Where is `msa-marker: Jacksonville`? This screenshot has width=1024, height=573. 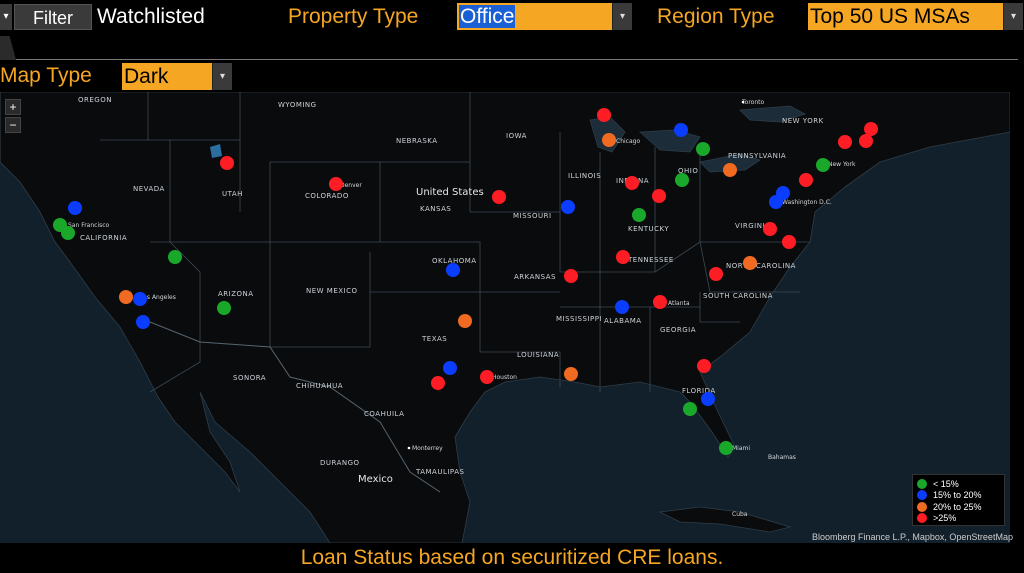
msa-marker: Jacksonville is located at coordinates (704, 366).